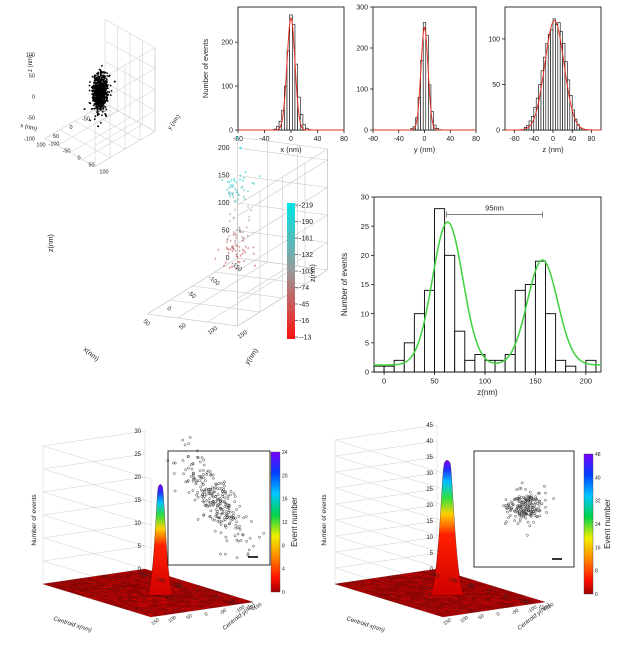 Image resolution: width=626 pixels, height=656 pixels. I want to click on x-tick-label: 100, so click(485, 381).